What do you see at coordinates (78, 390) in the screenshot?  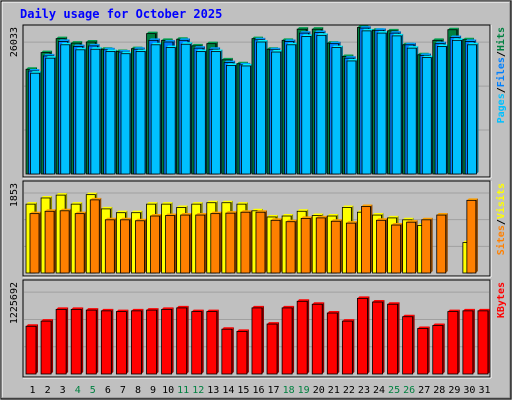 I see `day-label-4: 4` at bounding box center [78, 390].